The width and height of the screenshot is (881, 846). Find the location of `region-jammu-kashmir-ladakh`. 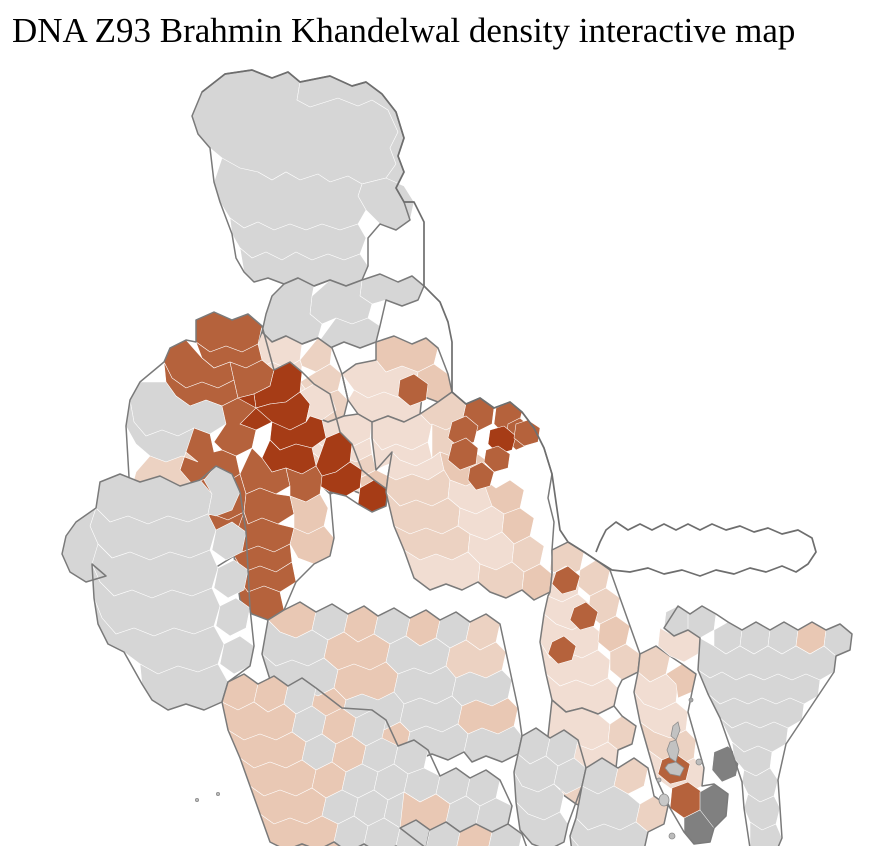

region-jammu-kashmir-ladakh is located at coordinates (303, 178).